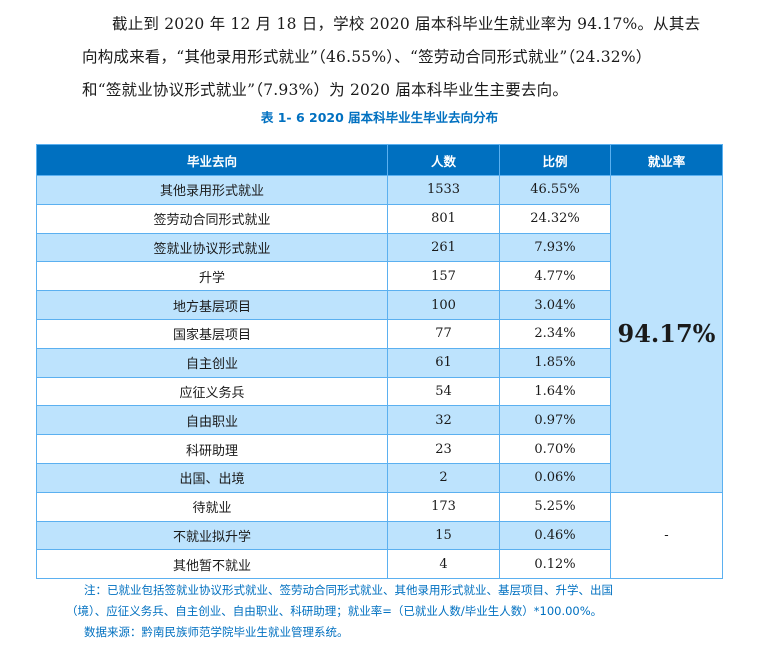  Describe the element at coordinates (443, 247) in the screenshot. I see `count-cell: 261` at that location.